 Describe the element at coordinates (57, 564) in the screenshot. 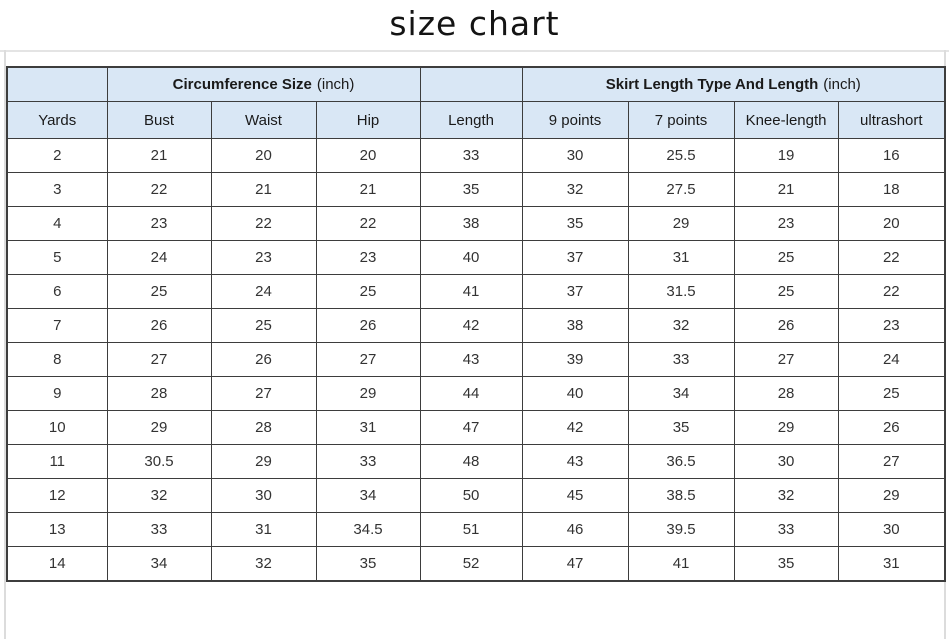

I see `table-cell: 14` at that location.